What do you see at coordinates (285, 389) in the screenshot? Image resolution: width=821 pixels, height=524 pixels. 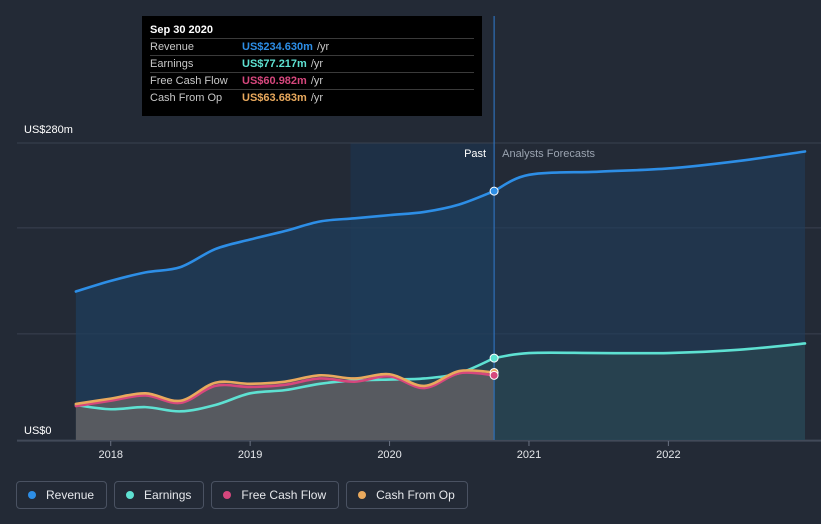 I see `series-line-free-cash-flow` at bounding box center [285, 389].